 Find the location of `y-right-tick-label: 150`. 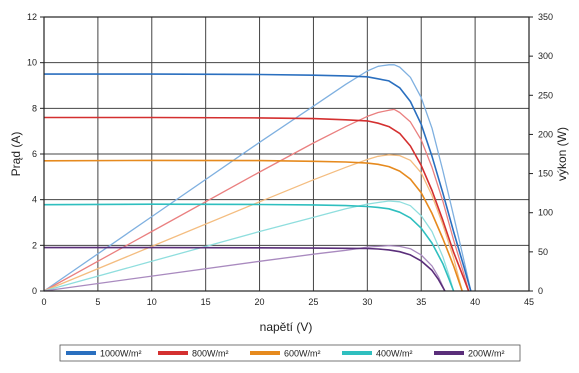

y-right-tick-label: 150 is located at coordinates (545, 174).